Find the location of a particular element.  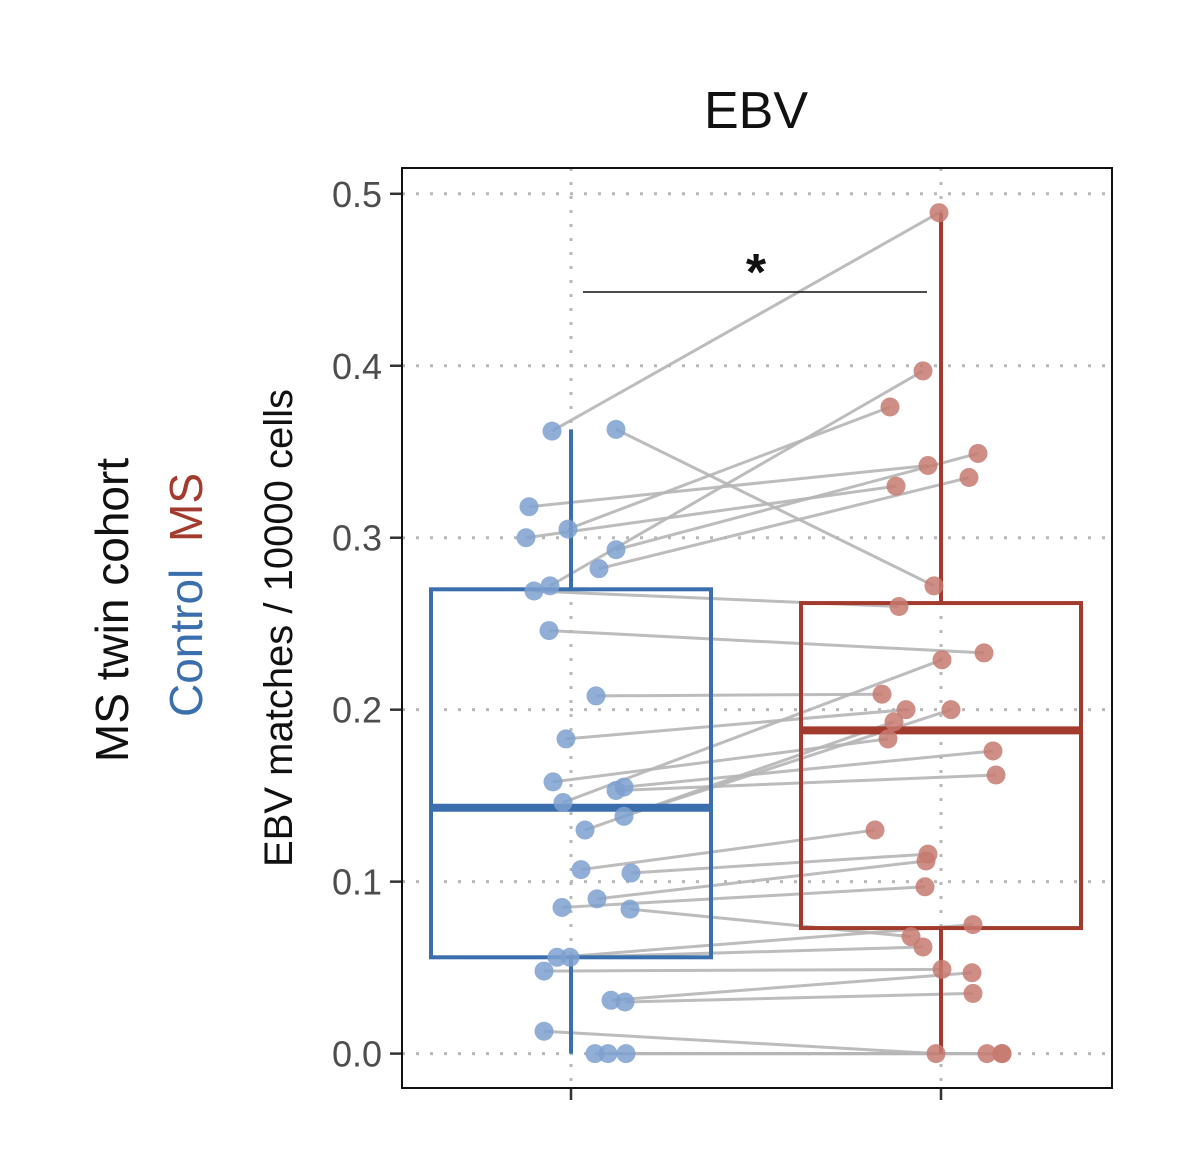

legend-title: MS twin cohort is located at coordinates (112, 610).